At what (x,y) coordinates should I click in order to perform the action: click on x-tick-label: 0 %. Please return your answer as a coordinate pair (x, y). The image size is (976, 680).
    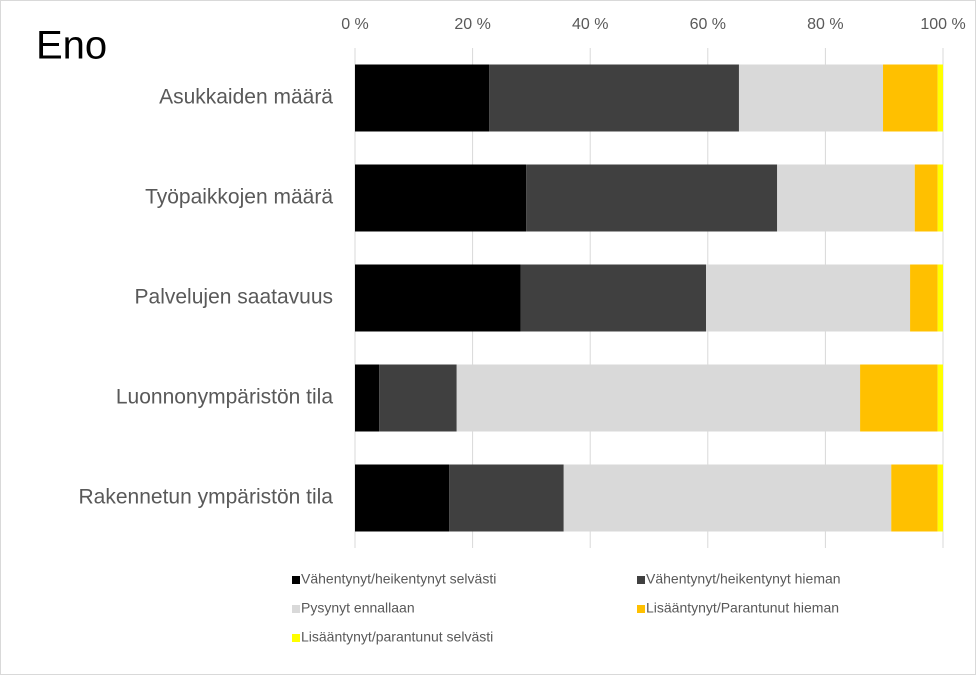
    Looking at the image, I should click on (355, 24).